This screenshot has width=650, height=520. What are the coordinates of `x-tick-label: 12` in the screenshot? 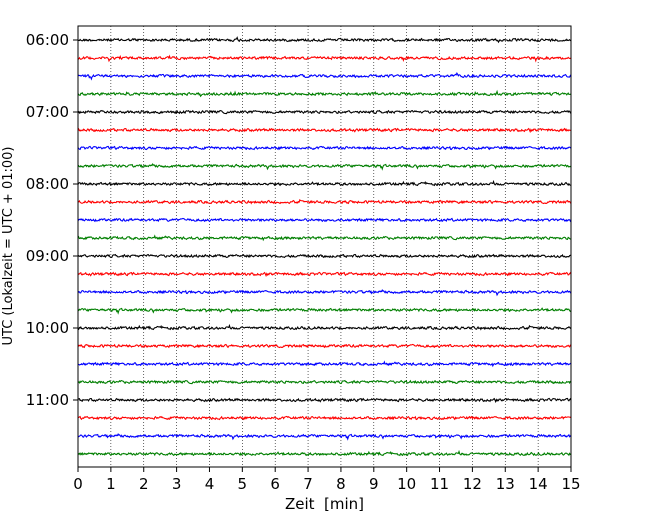 It's located at (472, 484).